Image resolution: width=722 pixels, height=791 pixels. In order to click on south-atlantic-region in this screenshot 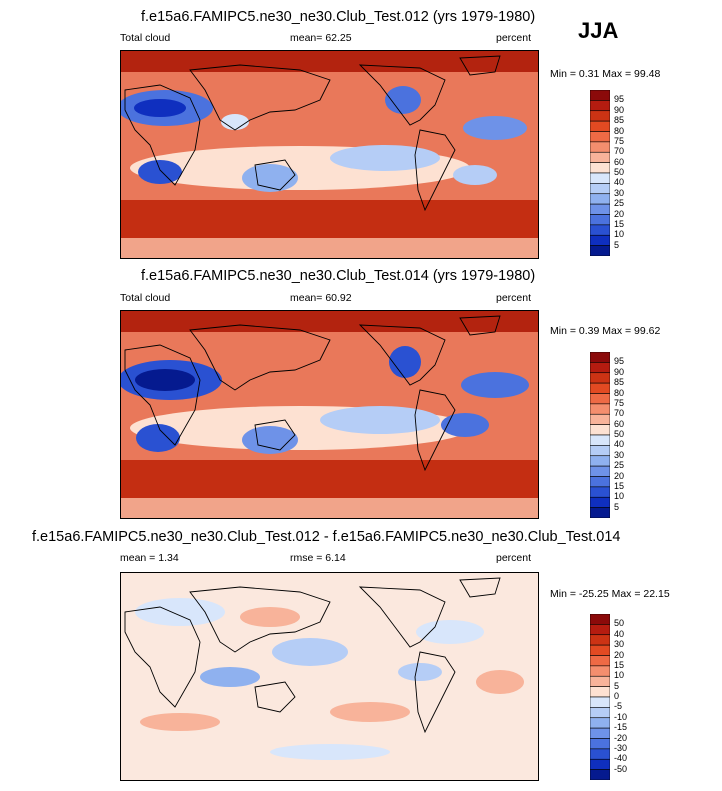, I will do `click(475, 175)`.